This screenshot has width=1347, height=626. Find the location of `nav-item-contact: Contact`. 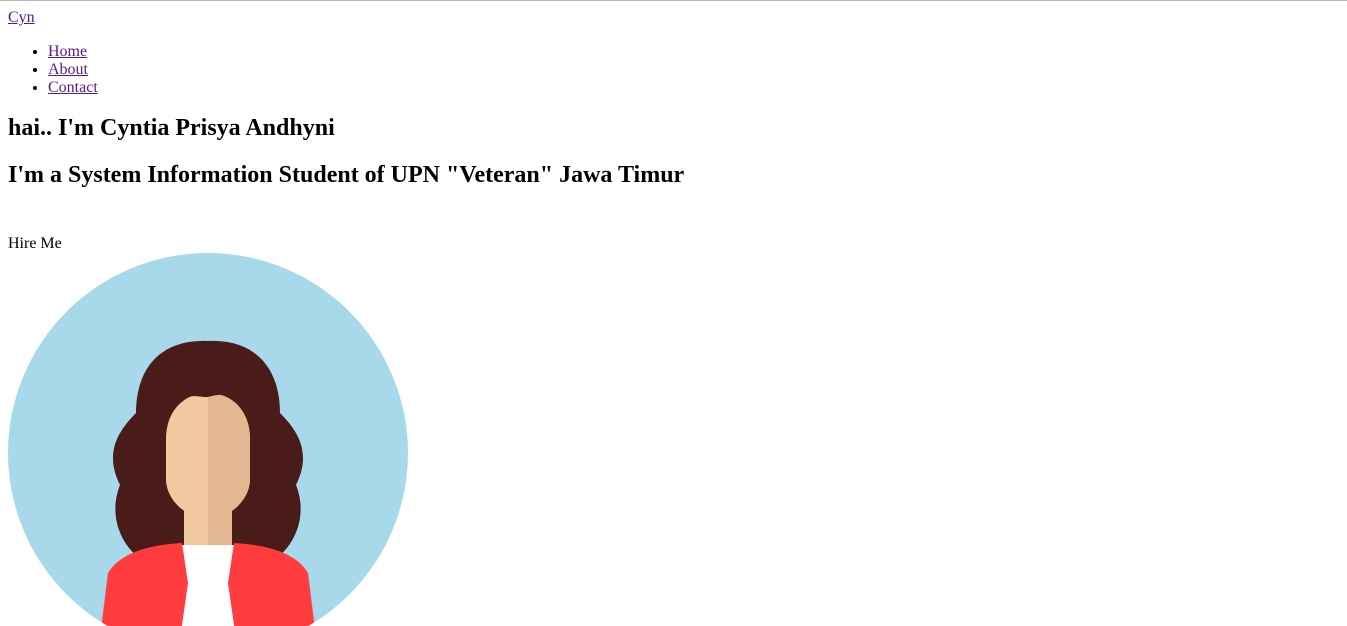

nav-item-contact: Contact is located at coordinates (693, 88).